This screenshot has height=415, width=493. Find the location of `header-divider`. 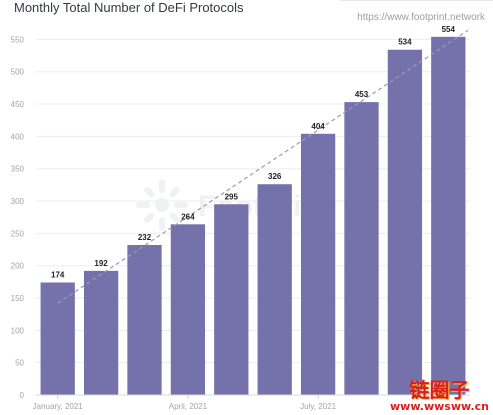

header-divider is located at coordinates (416, 0).